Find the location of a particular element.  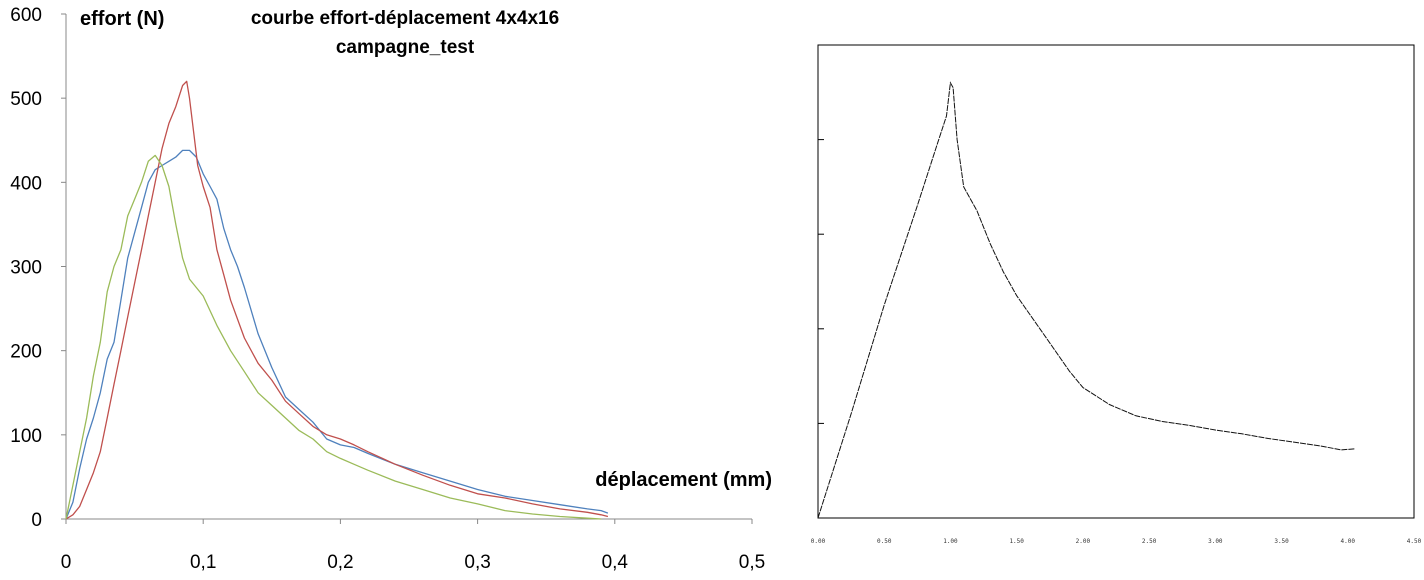

x-tick-label: 3.50 is located at coordinates (1281, 541).